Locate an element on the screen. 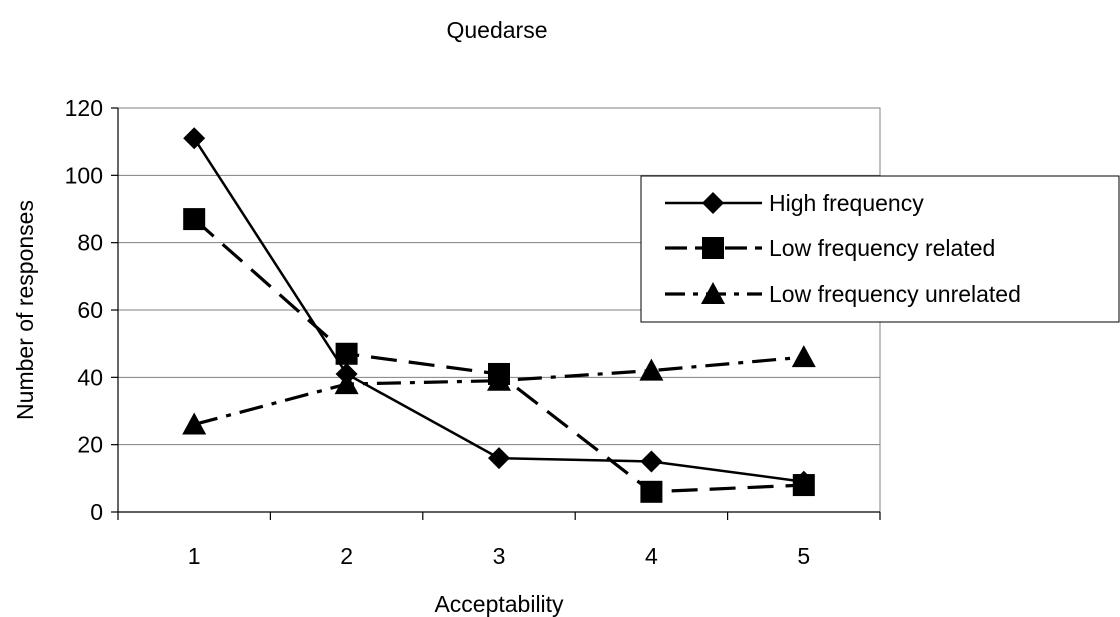  y-axis-label: Number of responses is located at coordinates (25, 310).